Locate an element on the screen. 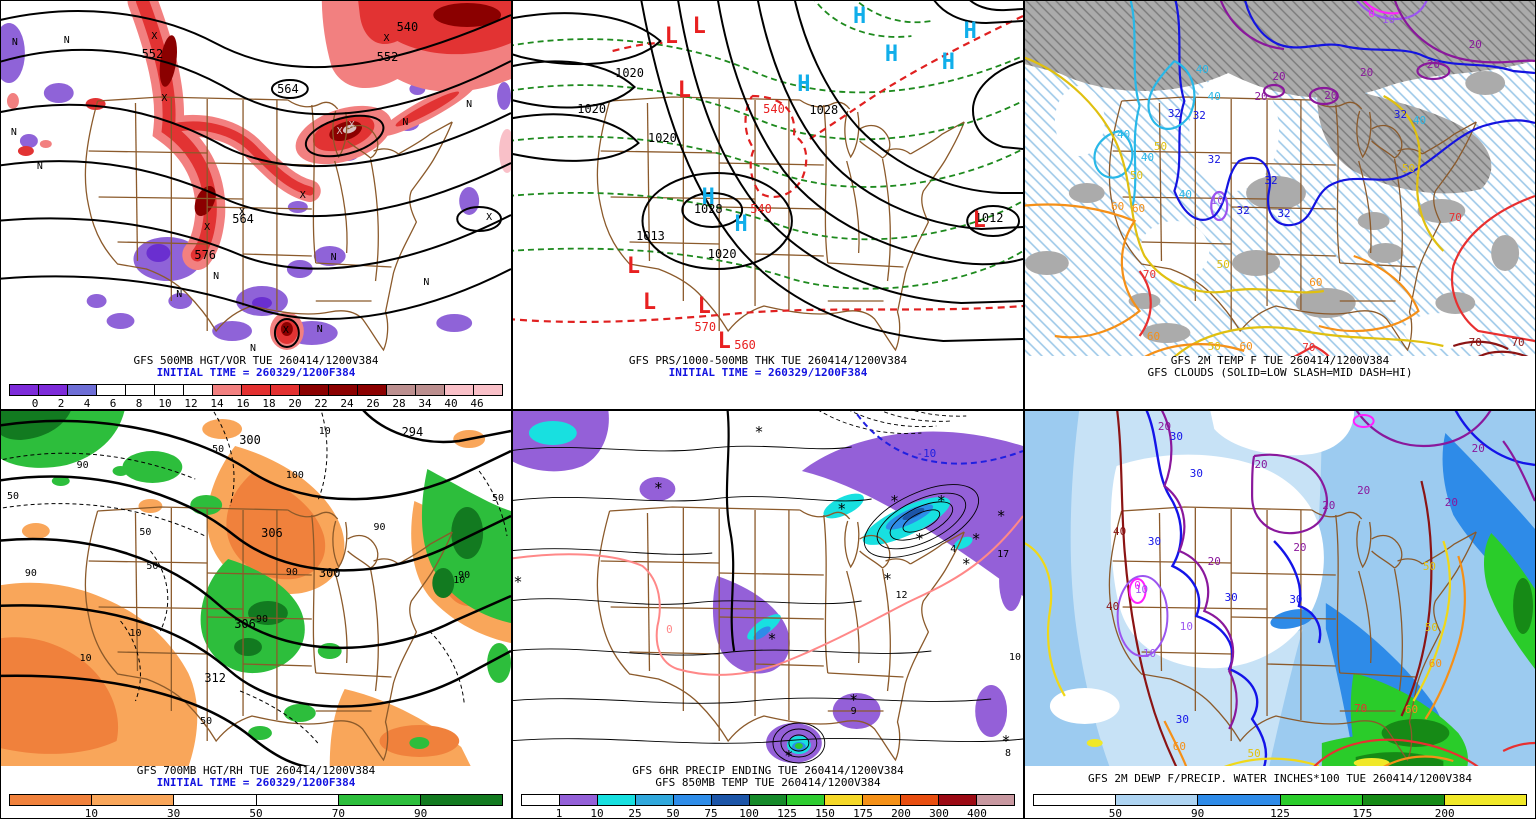 Image resolution: width=1536 pixels, height=819 pixels. contour-label: 4 is located at coordinates (953, 549).